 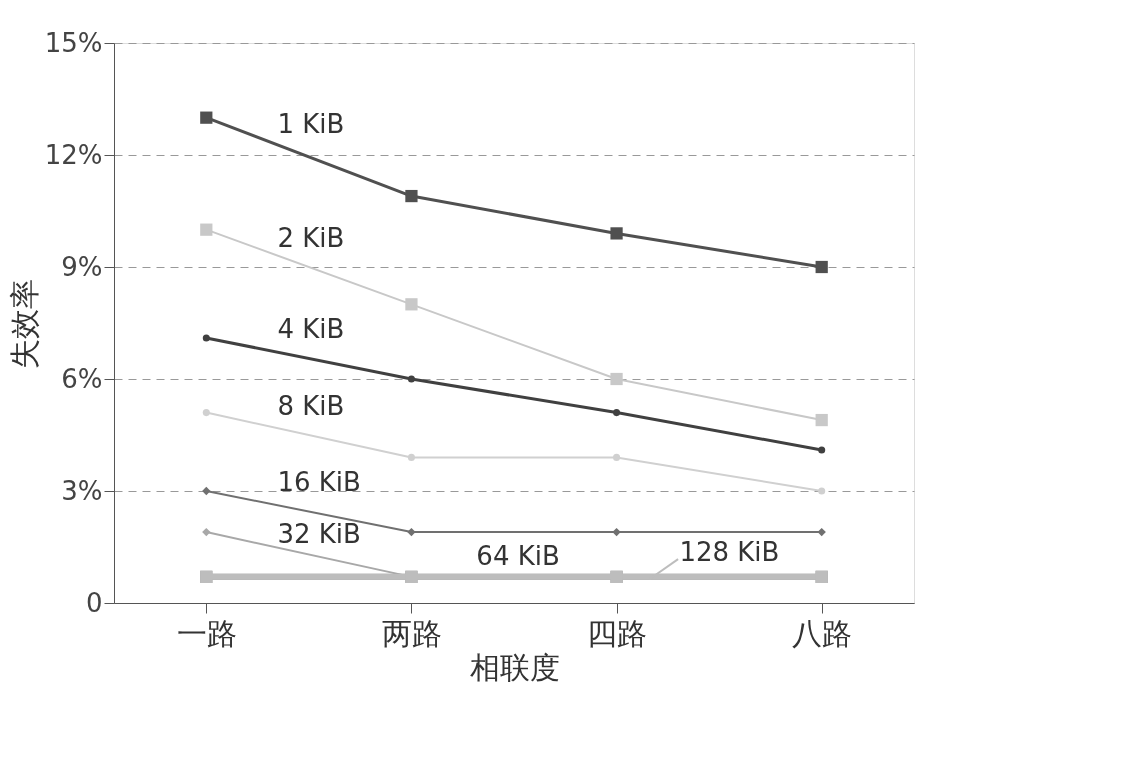 I want to click on series-label: 8 KiB, so click(x=311, y=406).